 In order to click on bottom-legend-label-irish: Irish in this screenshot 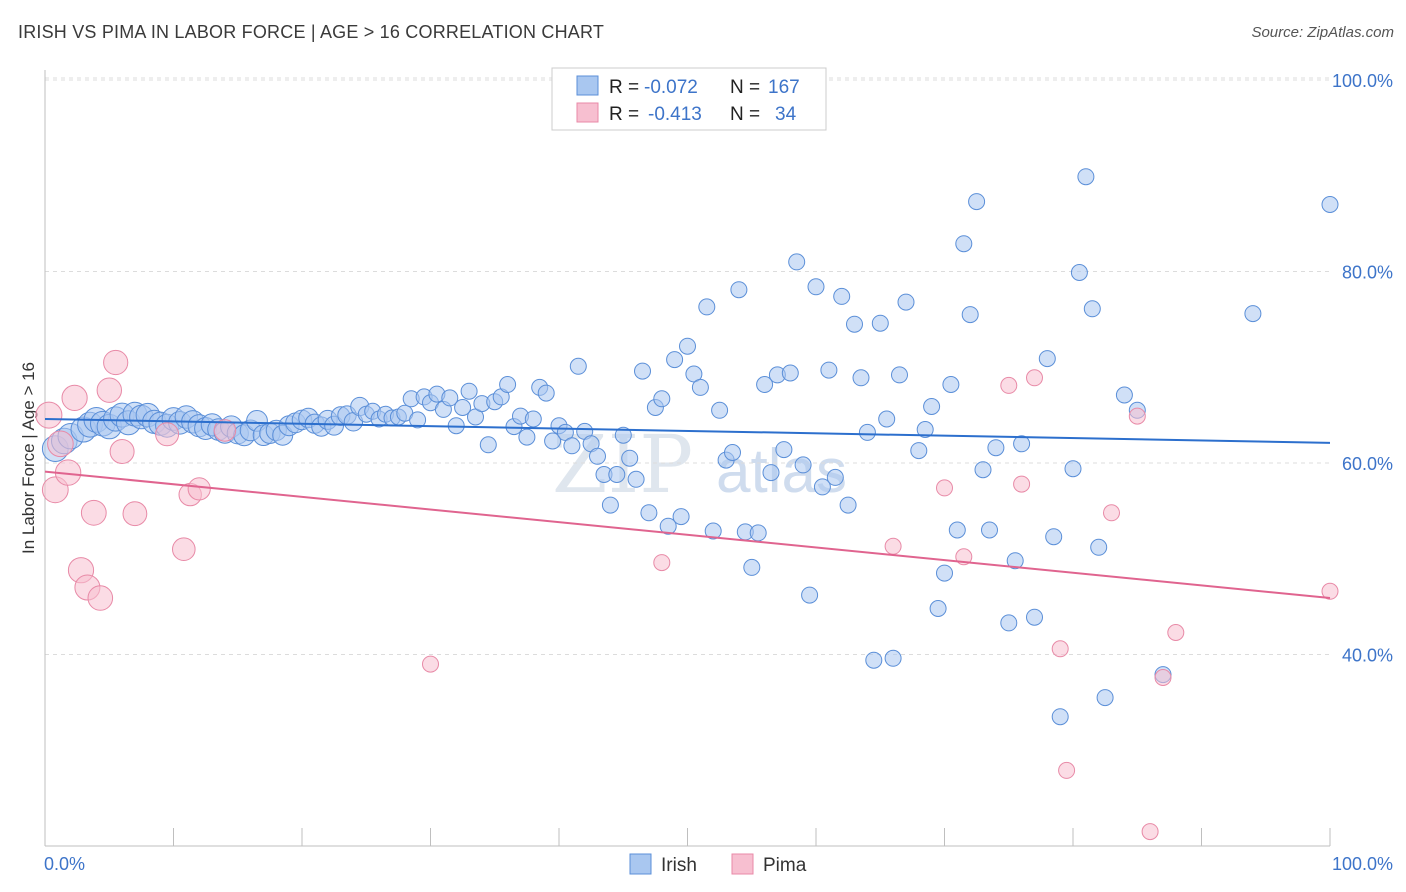, I will do `click(679, 865)`.